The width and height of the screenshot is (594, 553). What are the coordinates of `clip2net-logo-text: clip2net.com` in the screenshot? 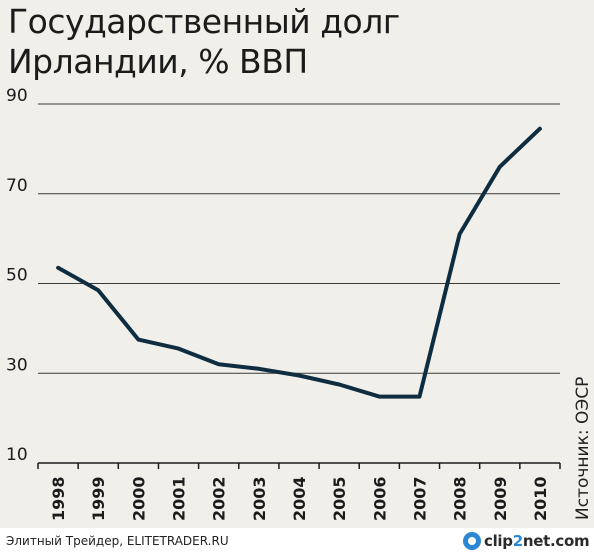 It's located at (537, 540).